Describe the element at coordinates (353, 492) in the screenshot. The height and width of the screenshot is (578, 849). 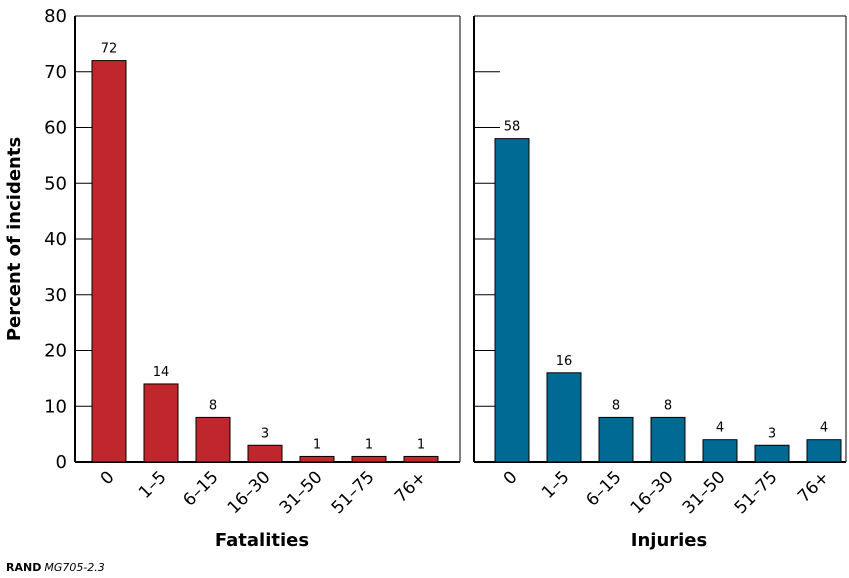
I see `category-label-0-5: 51–75` at that location.